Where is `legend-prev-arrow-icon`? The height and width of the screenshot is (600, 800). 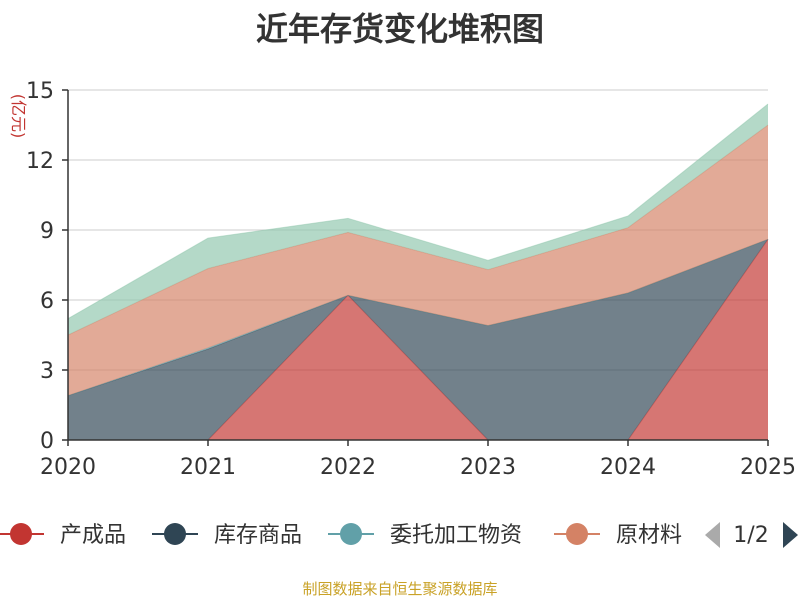 legend-prev-arrow-icon is located at coordinates (712, 535).